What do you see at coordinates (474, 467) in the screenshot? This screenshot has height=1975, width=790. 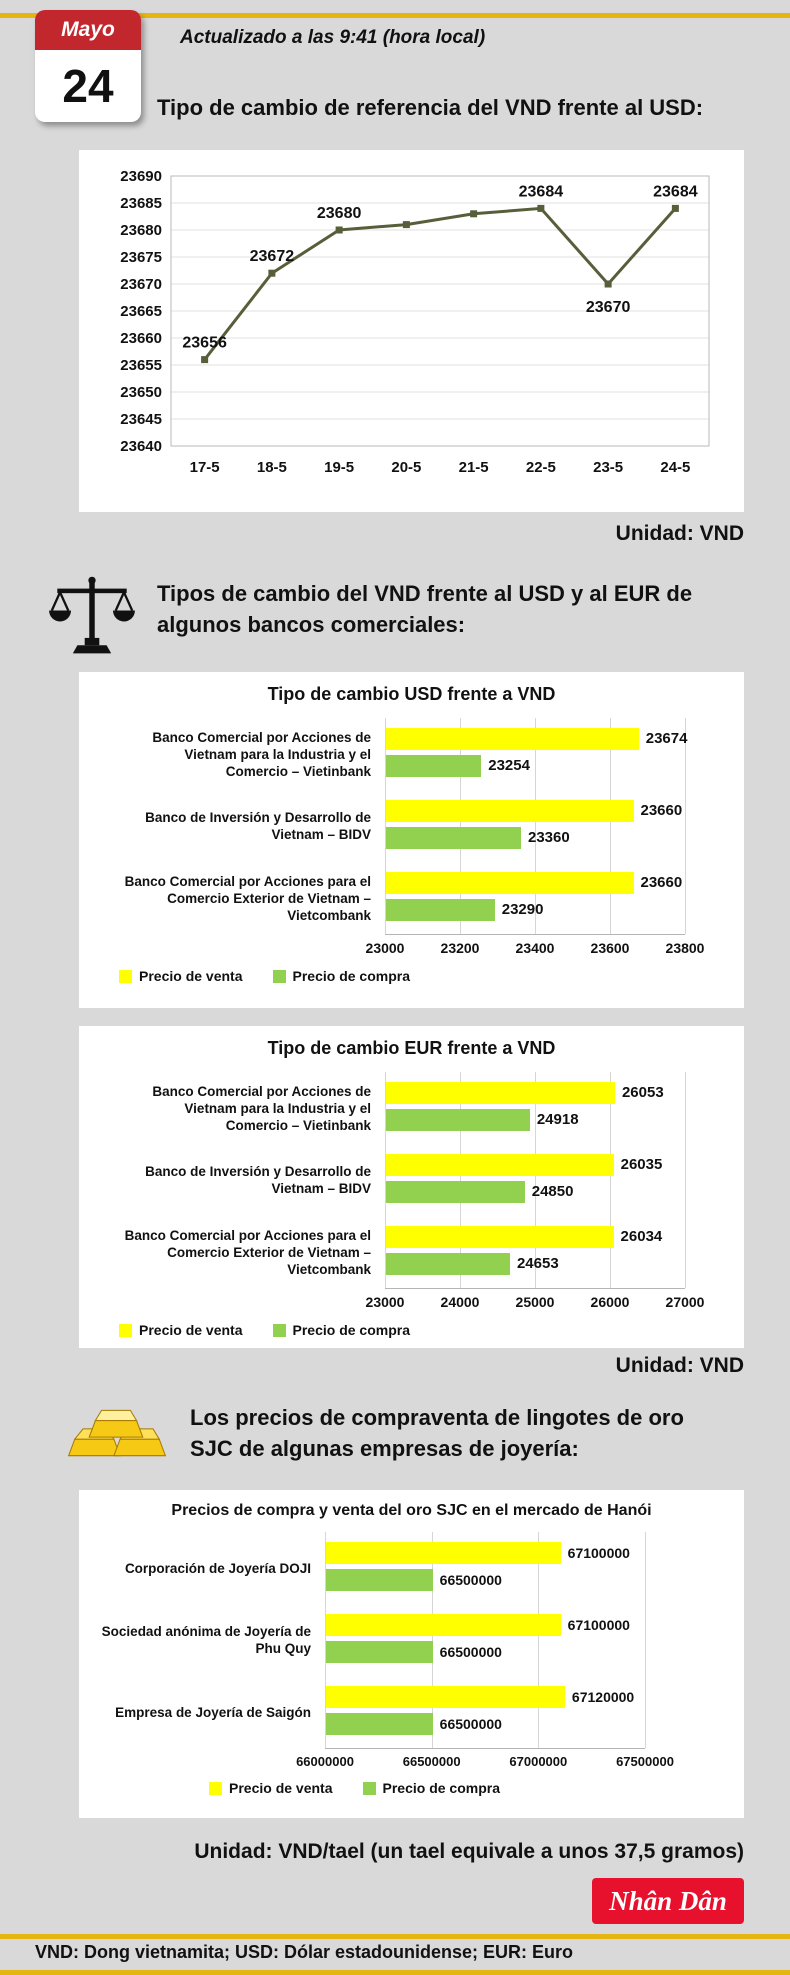 I see `x-tick-label: 21-5` at bounding box center [474, 467].